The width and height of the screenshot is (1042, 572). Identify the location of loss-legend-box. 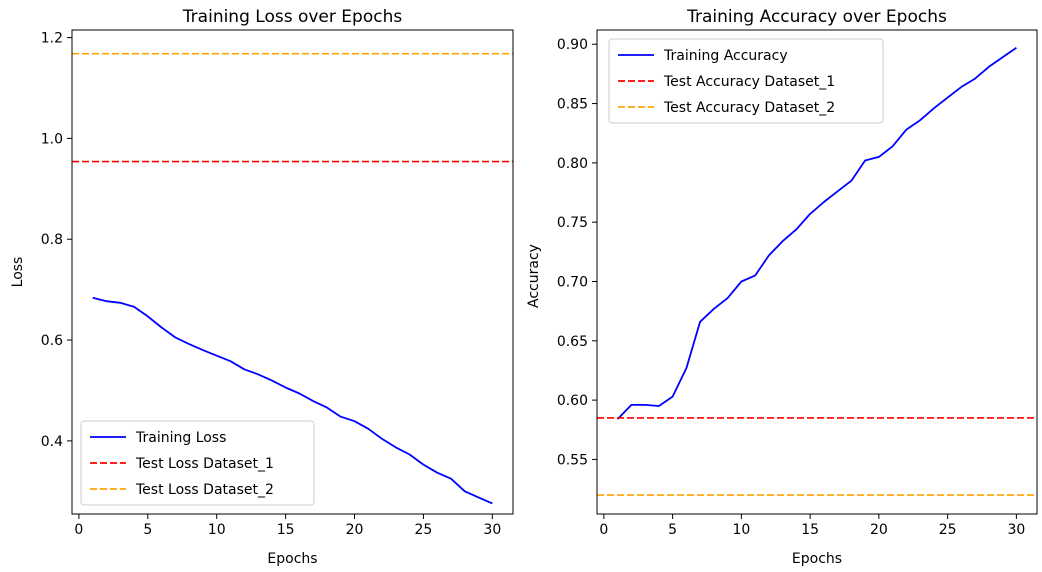
(197, 463).